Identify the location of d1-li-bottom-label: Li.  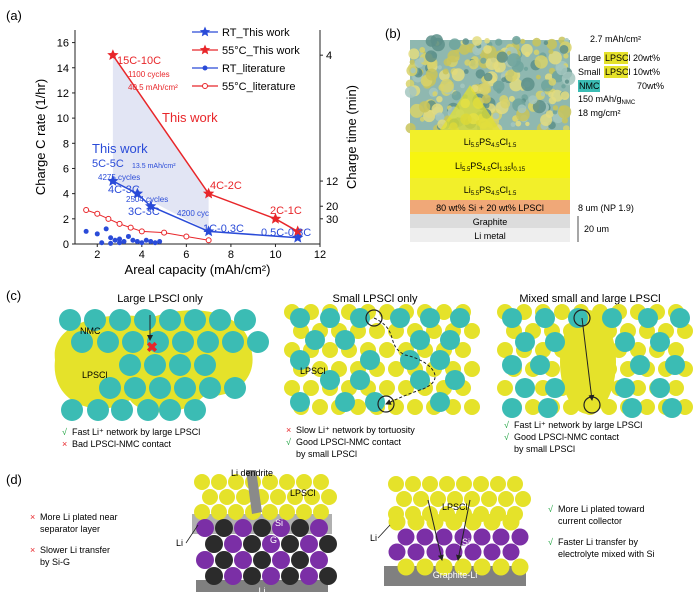
(261, 591).